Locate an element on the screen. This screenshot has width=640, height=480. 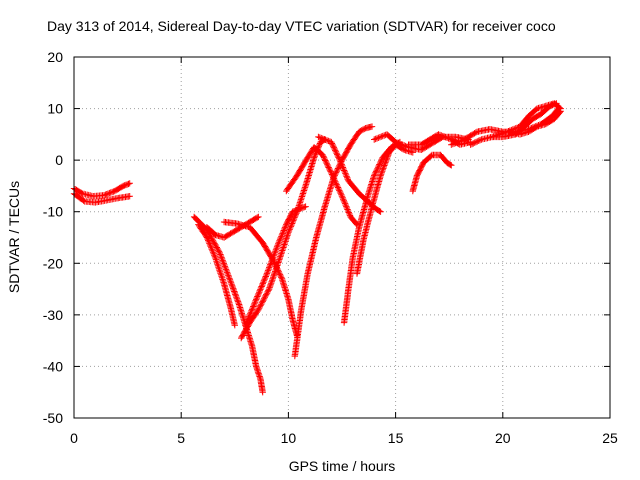
series-arc15 is located at coordinates (432, 173).